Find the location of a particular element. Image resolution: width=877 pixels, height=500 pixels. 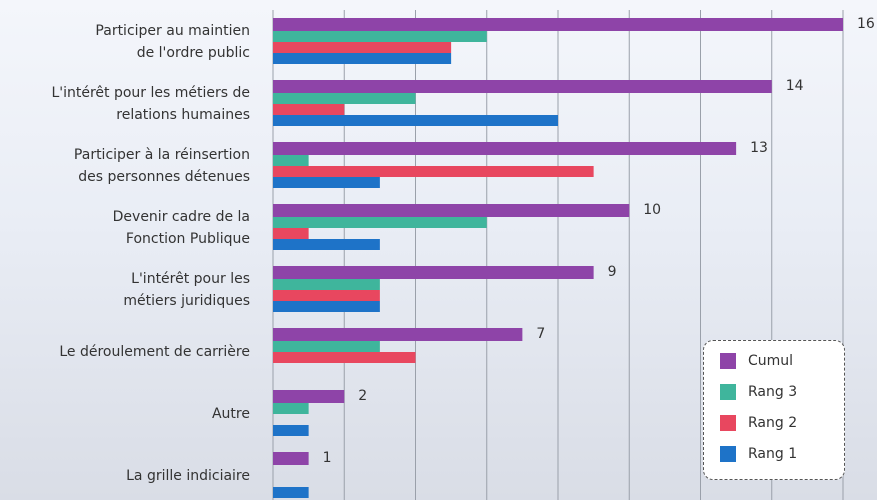

data-label: 16 is located at coordinates (866, 24).